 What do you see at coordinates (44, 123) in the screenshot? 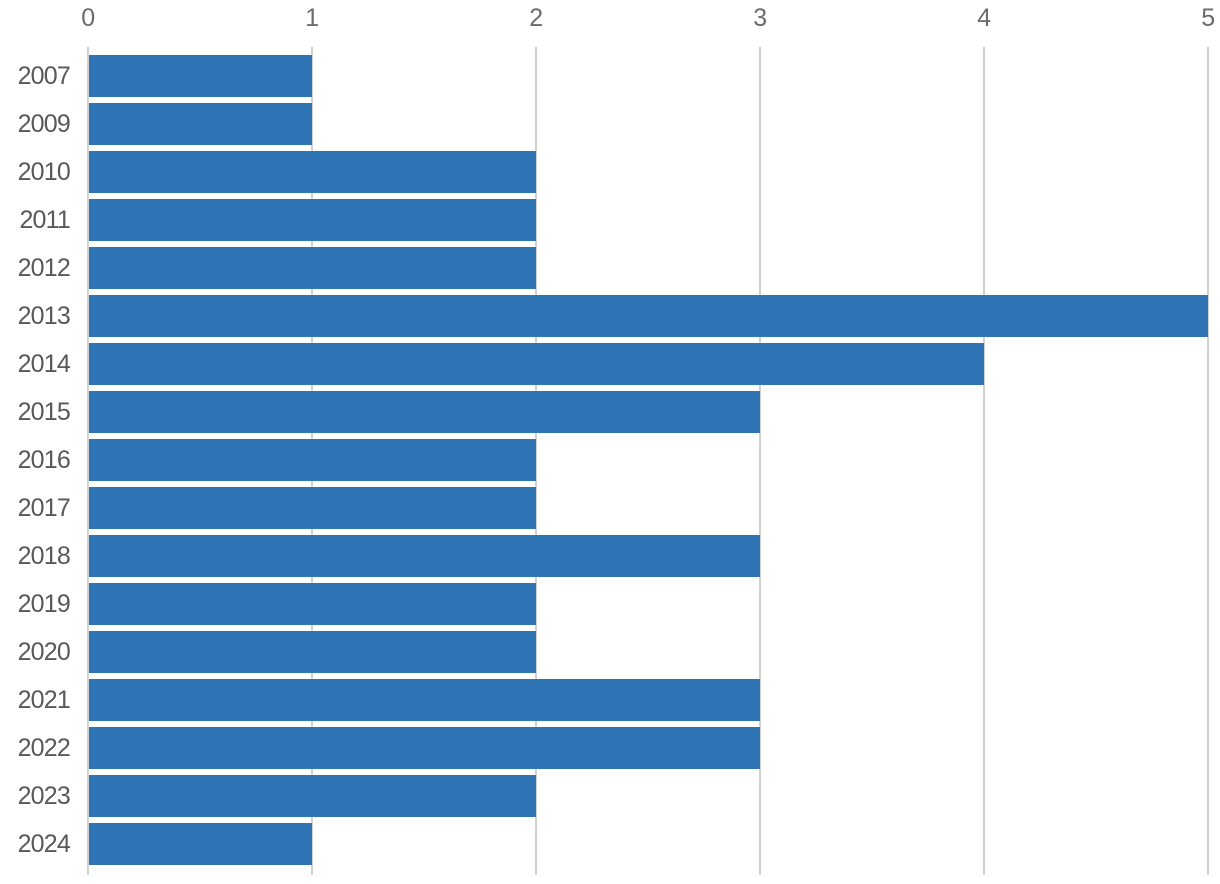
I see `y-axis-label: 2009` at bounding box center [44, 123].